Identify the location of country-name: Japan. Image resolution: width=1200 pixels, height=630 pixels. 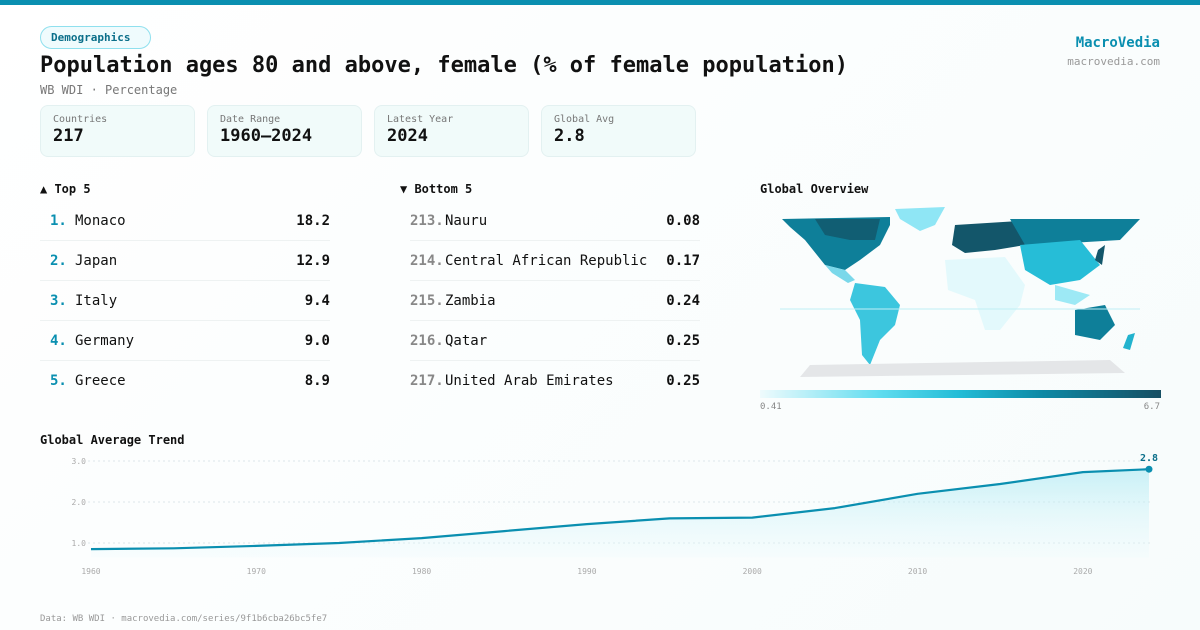
(96, 260).